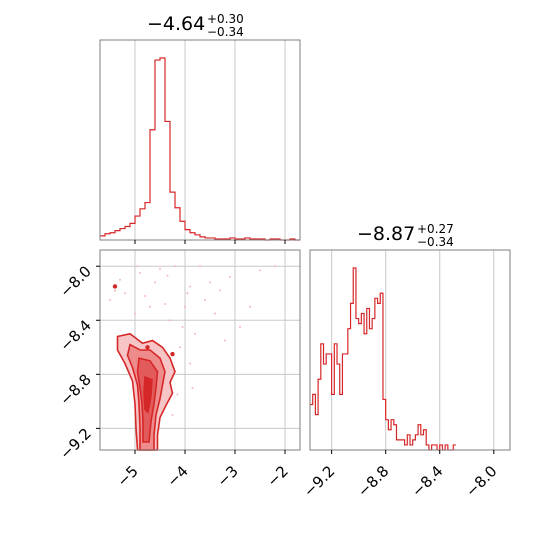  I want to click on density-2d-x-tick-label: −3, so click(227, 476).